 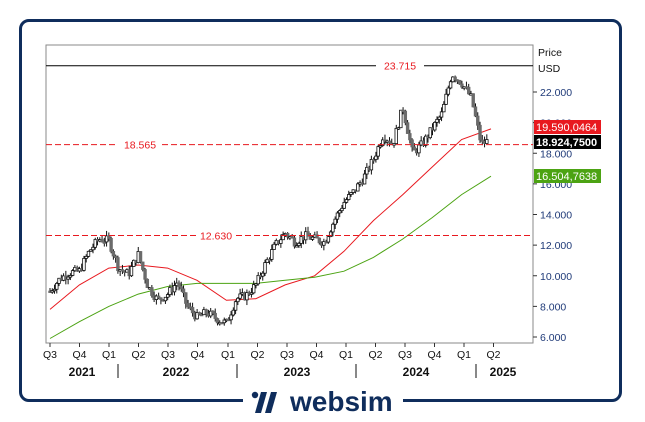 I want to click on x-year-label: 2022, so click(x=176, y=372).